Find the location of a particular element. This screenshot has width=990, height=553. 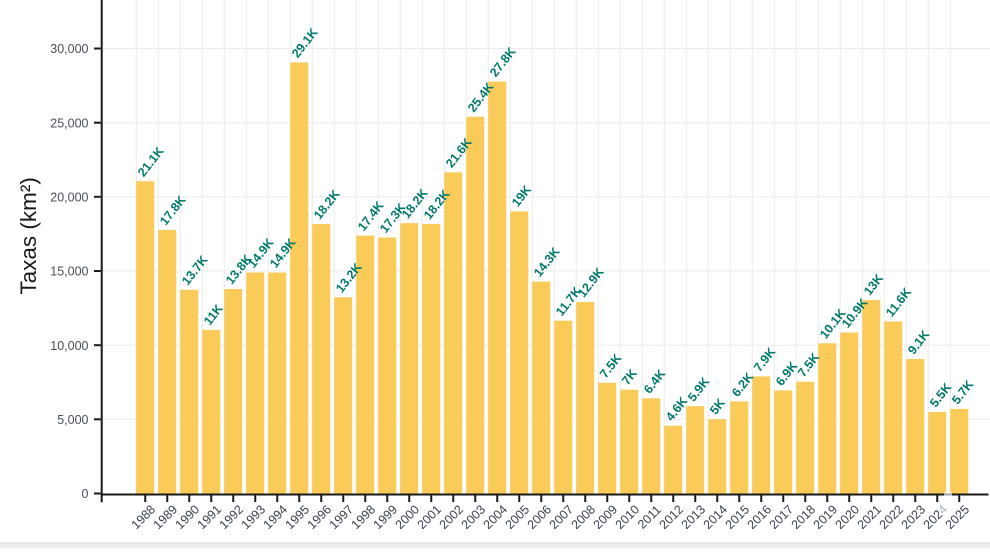

svg-text: 30,000 is located at coordinates (69, 49).